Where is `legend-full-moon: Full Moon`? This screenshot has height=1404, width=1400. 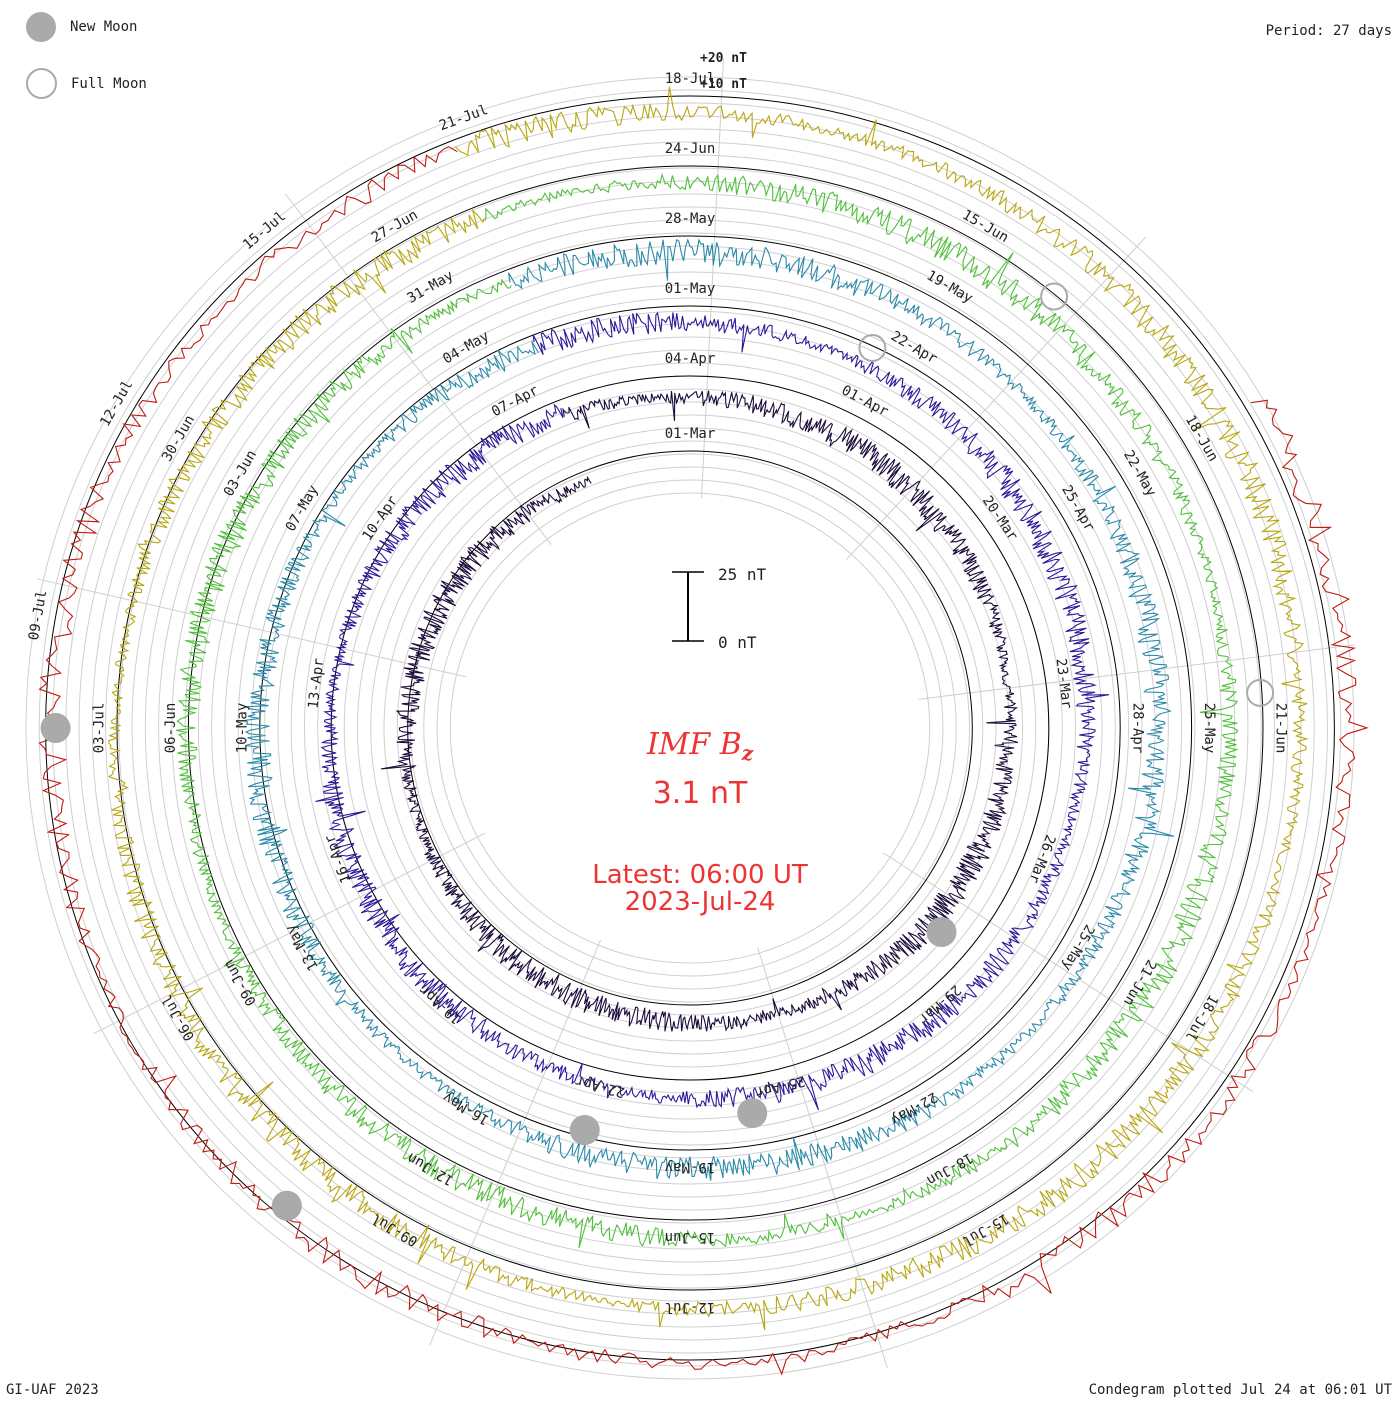 legend-full-moon: Full Moon is located at coordinates (86, 83).